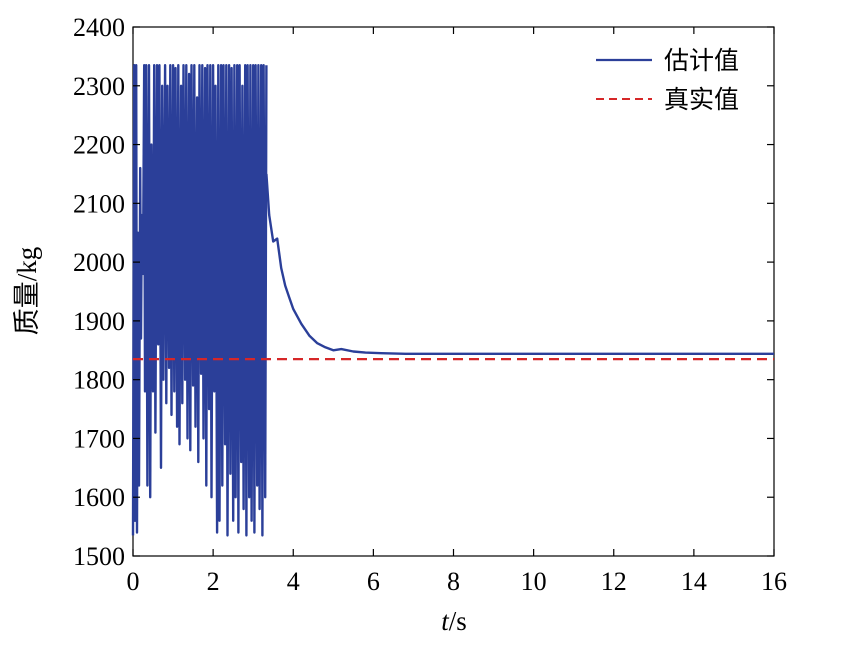  I want to click on y-tick-label: 2300, so click(99, 86).